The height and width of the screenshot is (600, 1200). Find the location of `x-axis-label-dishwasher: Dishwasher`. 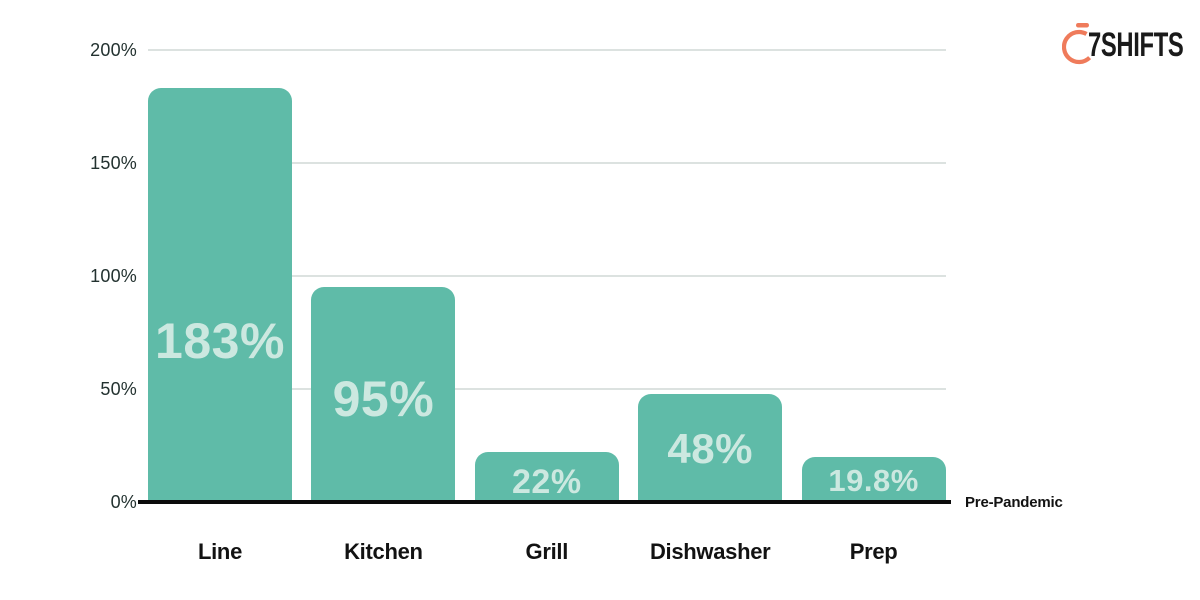

x-axis-label-dishwasher: Dishwasher is located at coordinates (710, 551).